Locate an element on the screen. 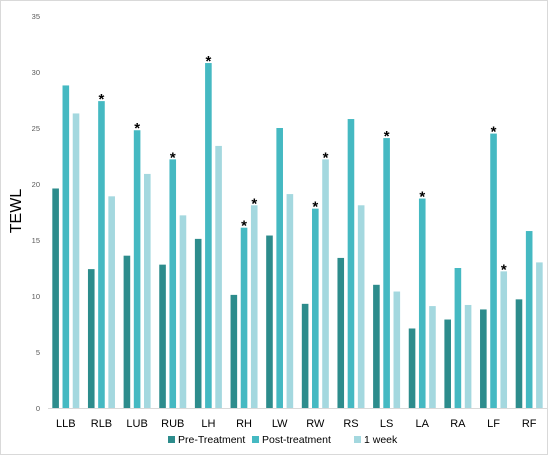 This screenshot has width=550, height=461. bar-rf-one-week is located at coordinates (539, 335).